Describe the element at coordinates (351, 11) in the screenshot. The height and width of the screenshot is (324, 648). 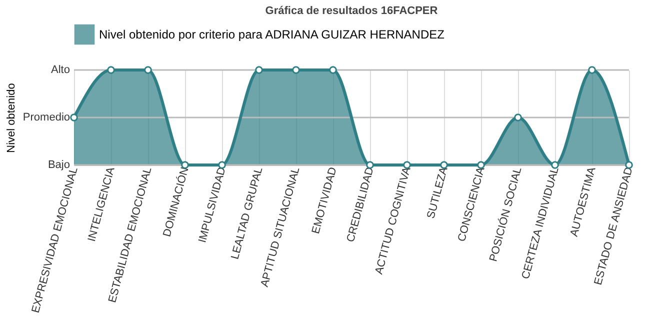
I see `chart-title: Gráfica de resultados 16FACPER` at that location.